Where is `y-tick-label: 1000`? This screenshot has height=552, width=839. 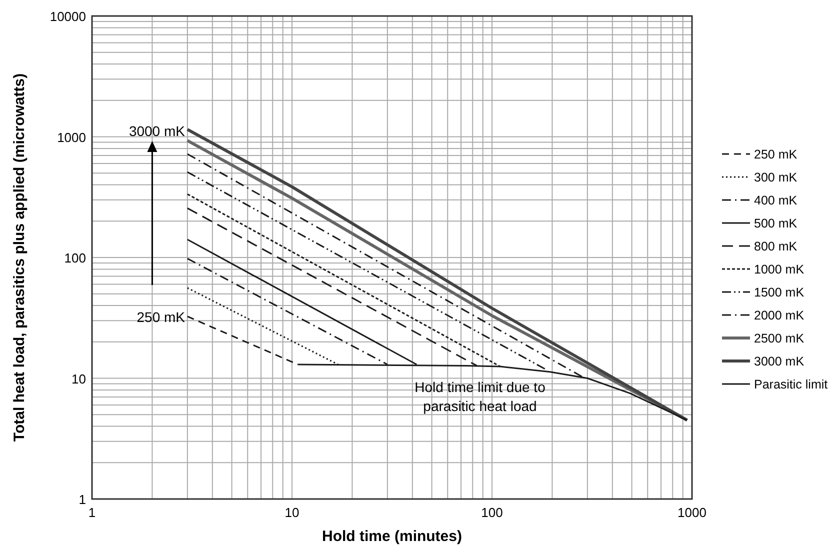 y-tick-label: 1000 is located at coordinates (71, 137).